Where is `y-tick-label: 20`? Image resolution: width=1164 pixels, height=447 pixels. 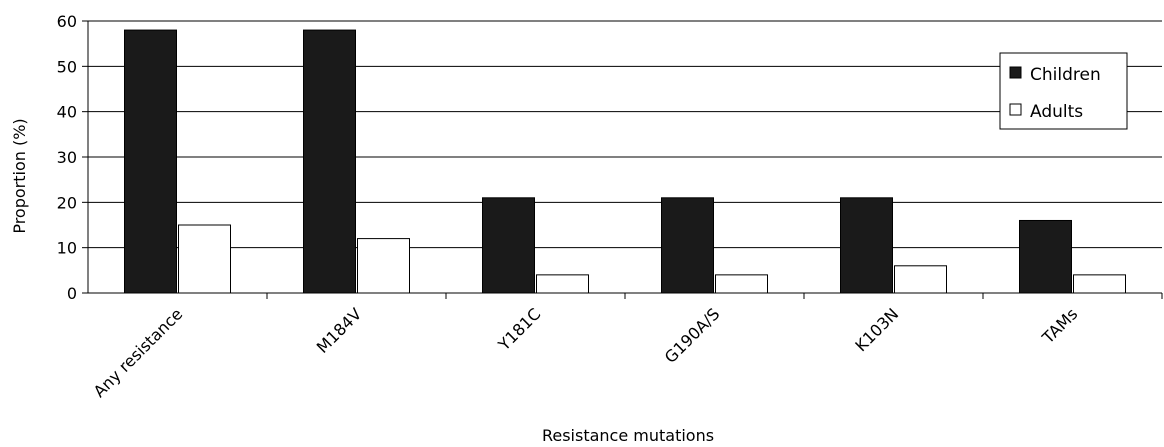
y-tick-label: 20 is located at coordinates (67, 202).